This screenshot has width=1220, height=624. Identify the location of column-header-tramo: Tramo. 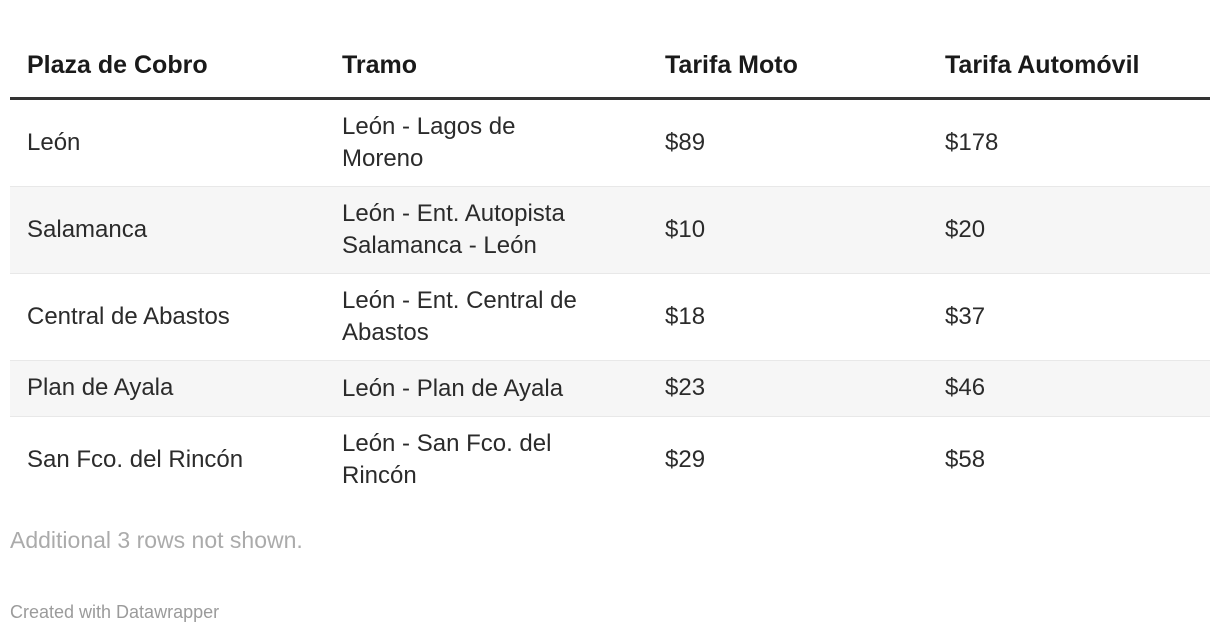
(486, 67).